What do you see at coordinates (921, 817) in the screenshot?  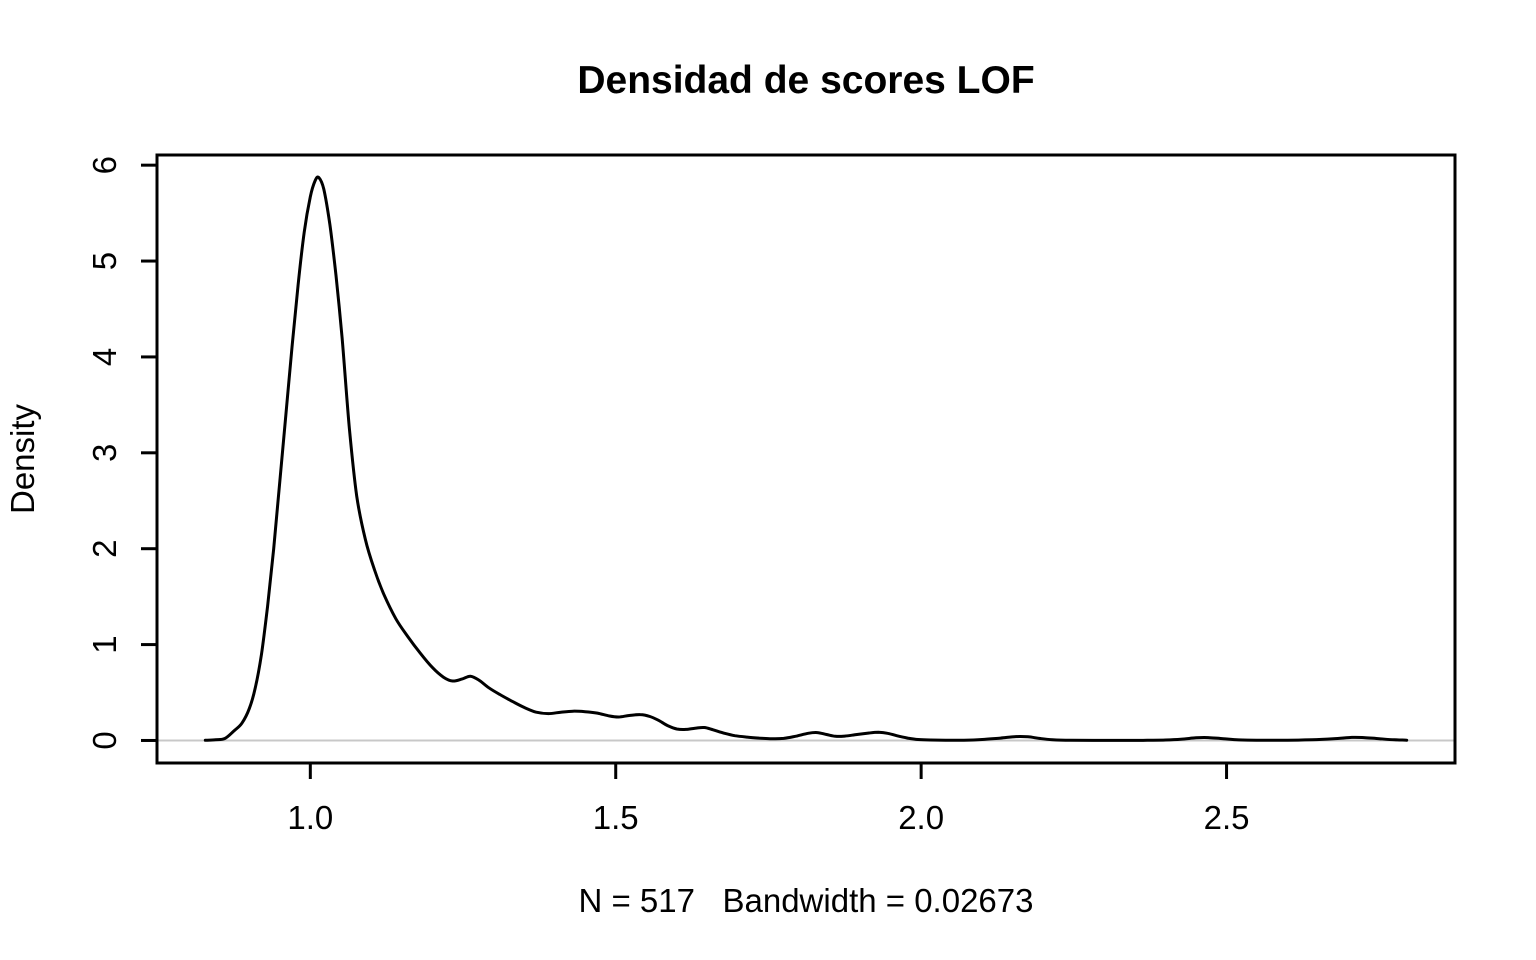 I see `x-tick-label: 2.0` at bounding box center [921, 817].